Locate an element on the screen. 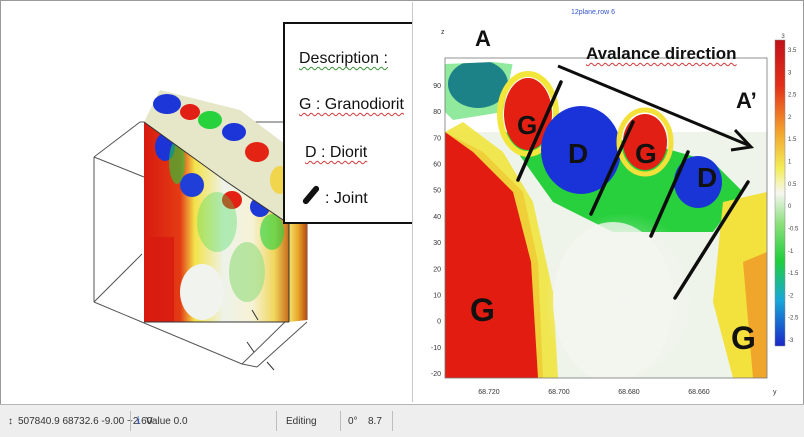  z-axis-label: z is located at coordinates (443, 32).